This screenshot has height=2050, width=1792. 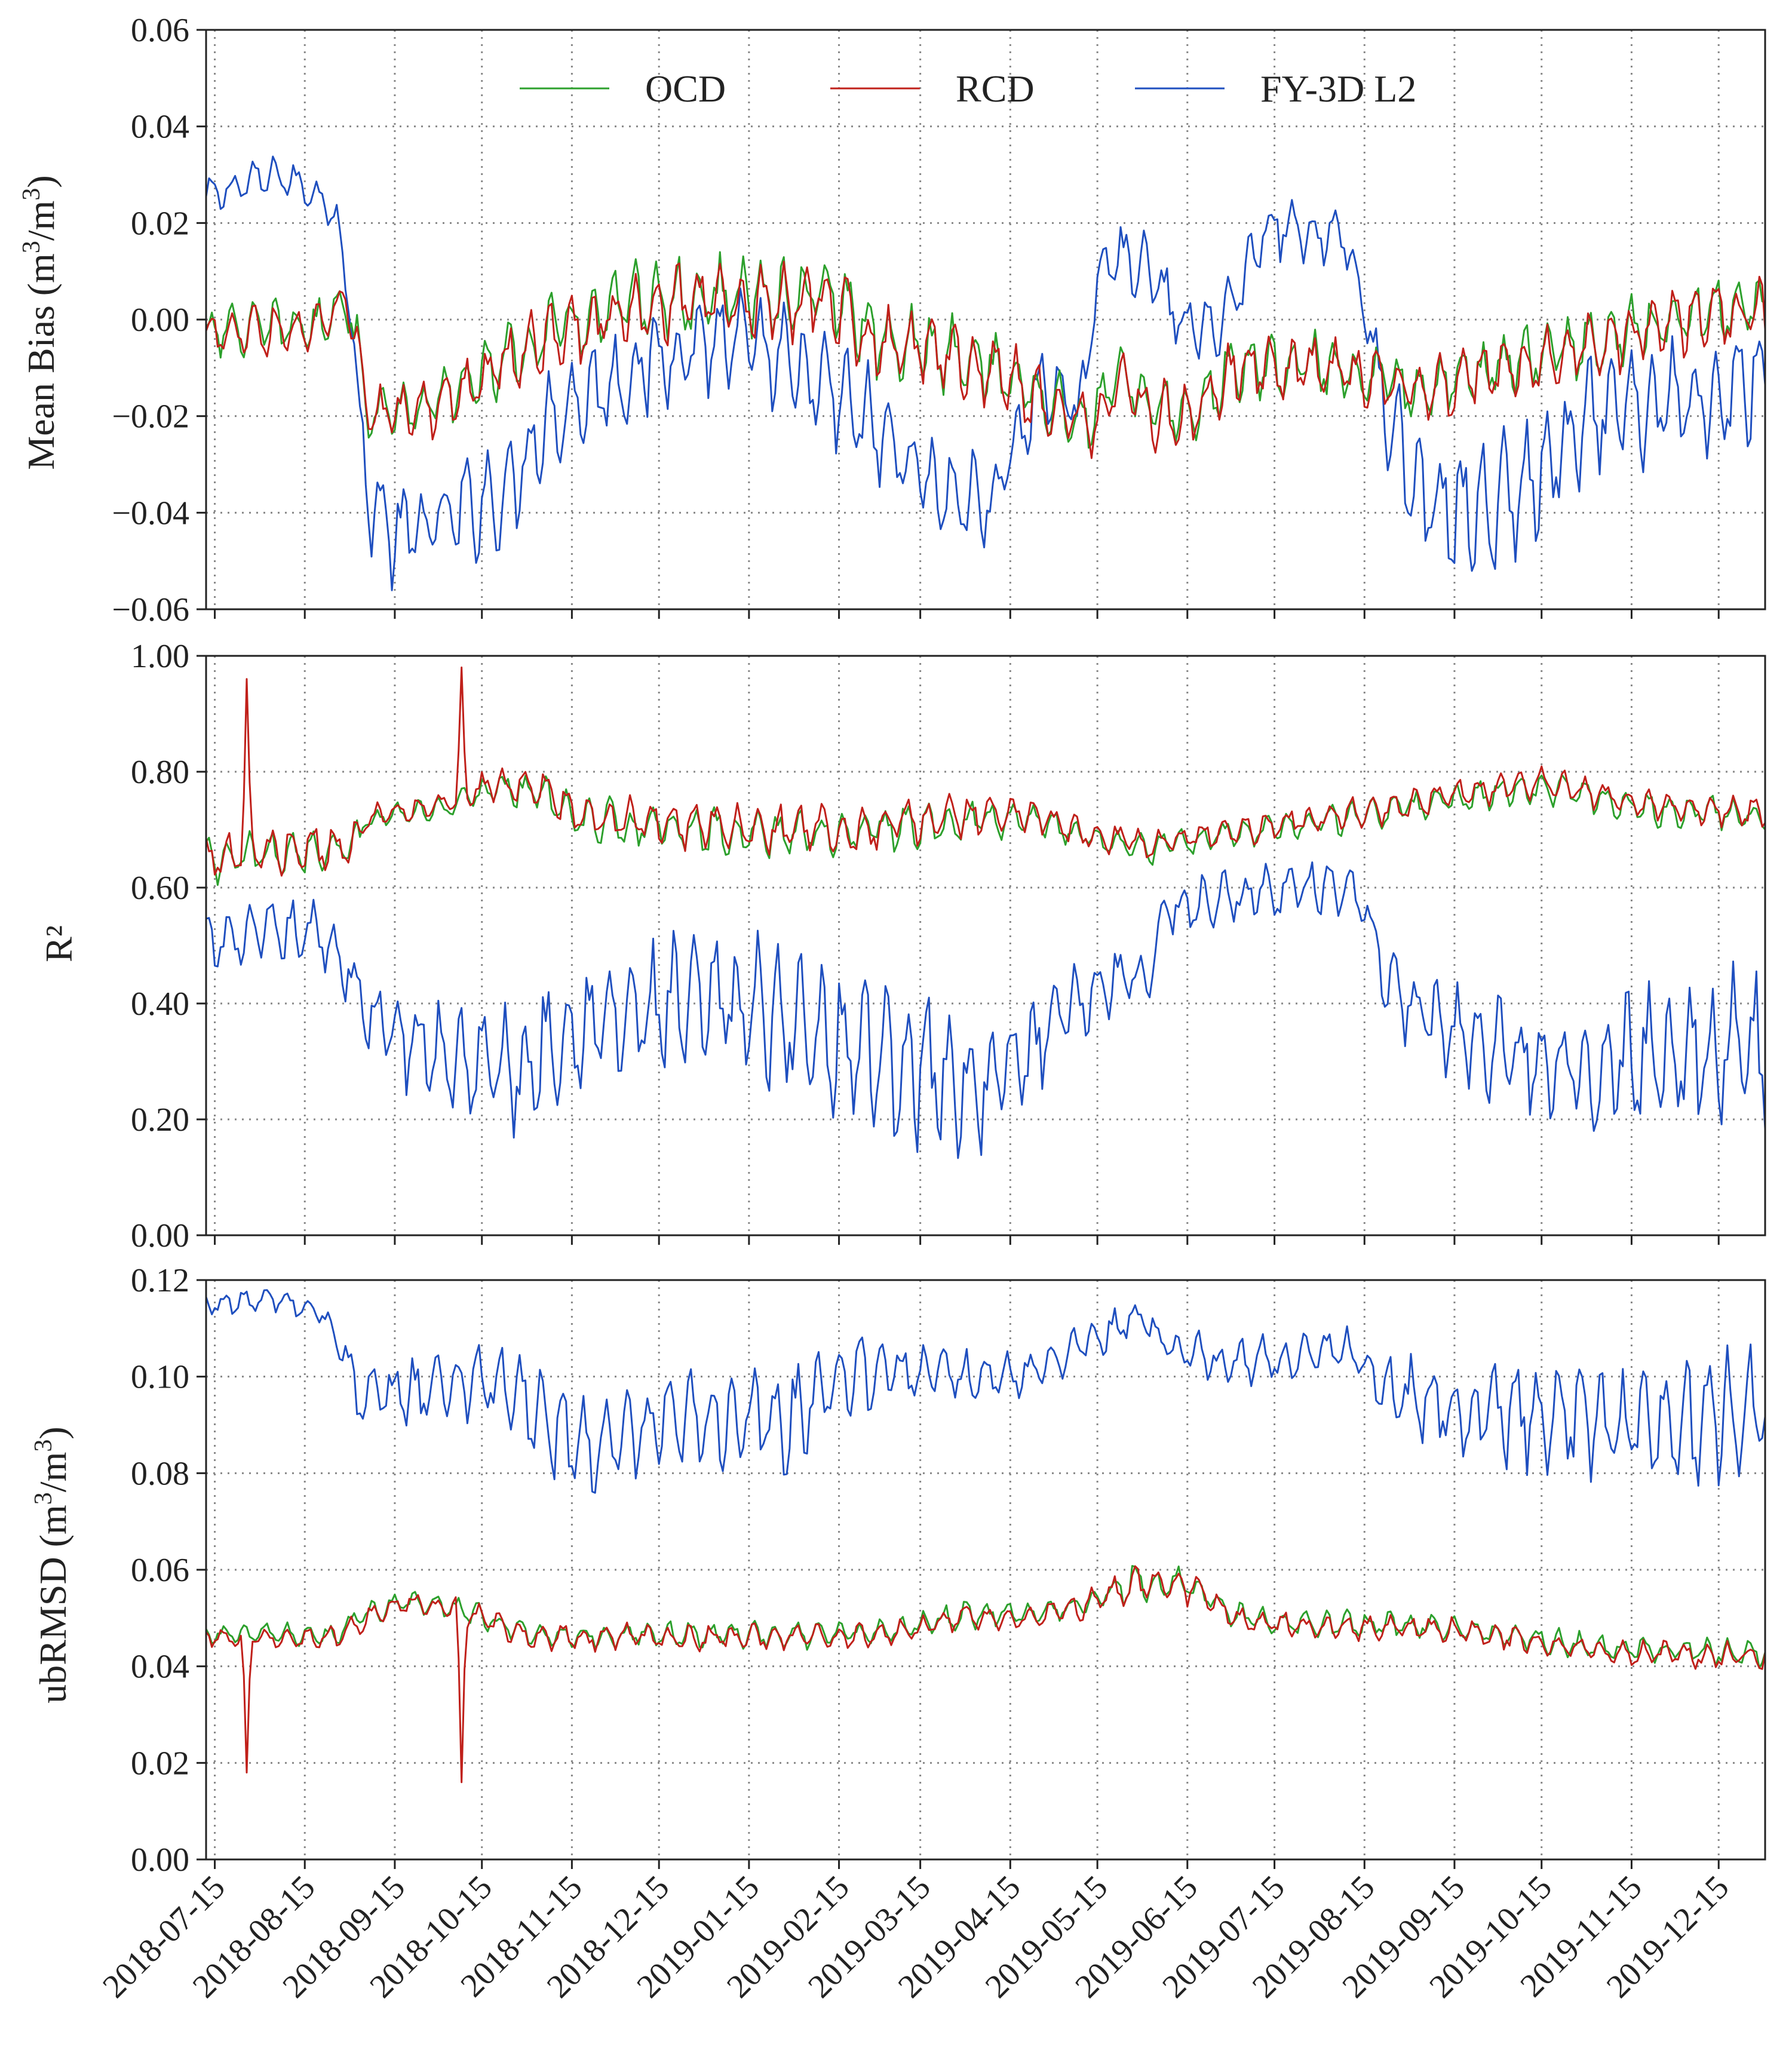 What do you see at coordinates (160, 1570) in the screenshot?
I see `y-tick-label-3: 0.06` at bounding box center [160, 1570].